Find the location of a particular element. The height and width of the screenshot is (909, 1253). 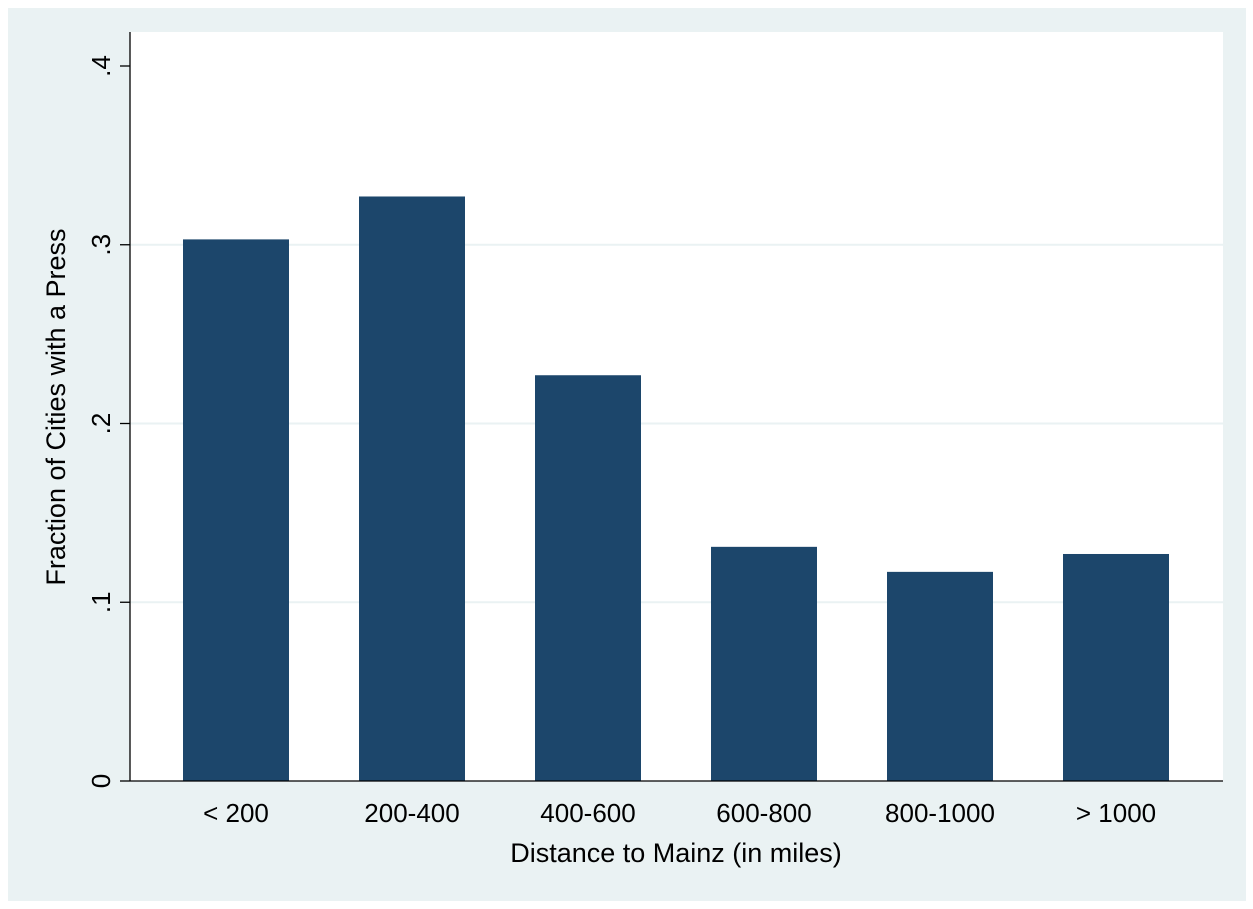

x-tick-label: 400-600 is located at coordinates (587, 813).